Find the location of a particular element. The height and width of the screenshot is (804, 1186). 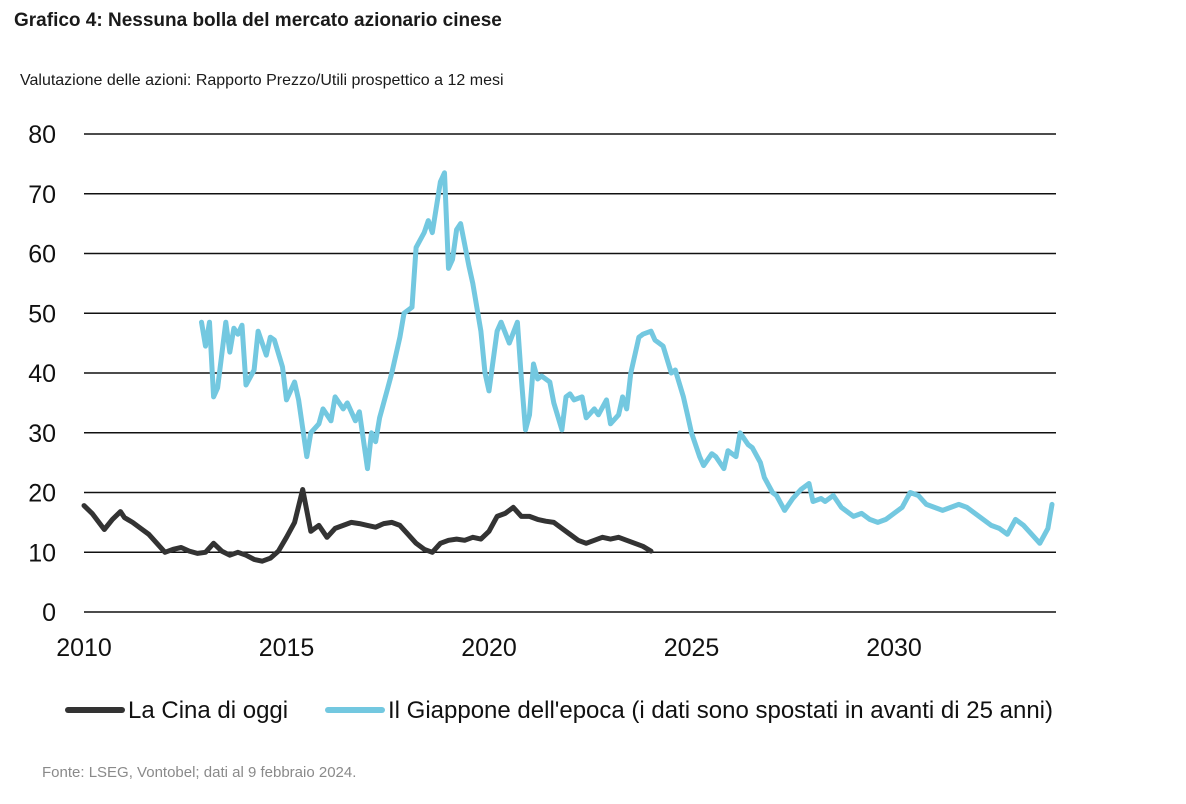

y-tick-label: 70 is located at coordinates (42, 195).